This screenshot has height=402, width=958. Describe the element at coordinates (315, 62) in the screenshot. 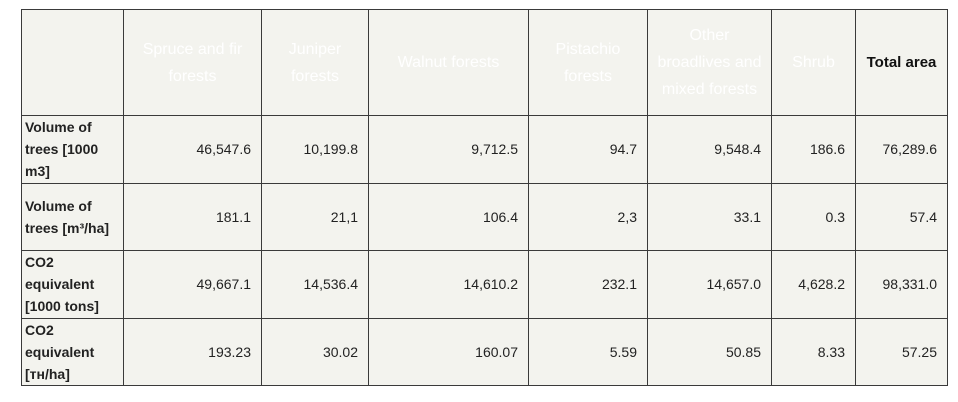

I see `header-juniper: Juniper forests` at that location.